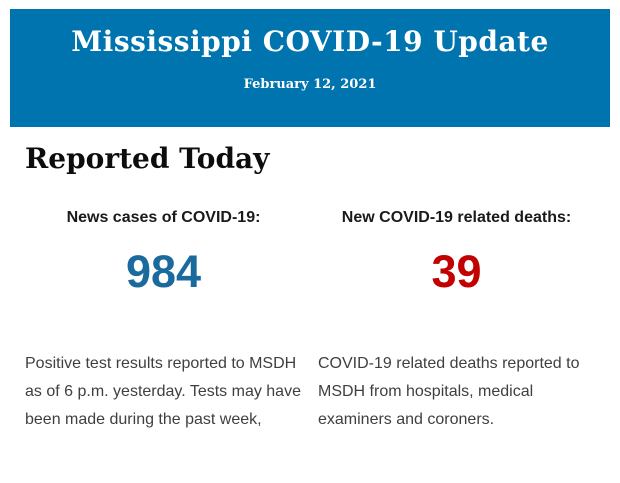 The width and height of the screenshot is (620, 483). I want to click on new-deaths-label: New COVID-19 related deaths:, so click(456, 217).